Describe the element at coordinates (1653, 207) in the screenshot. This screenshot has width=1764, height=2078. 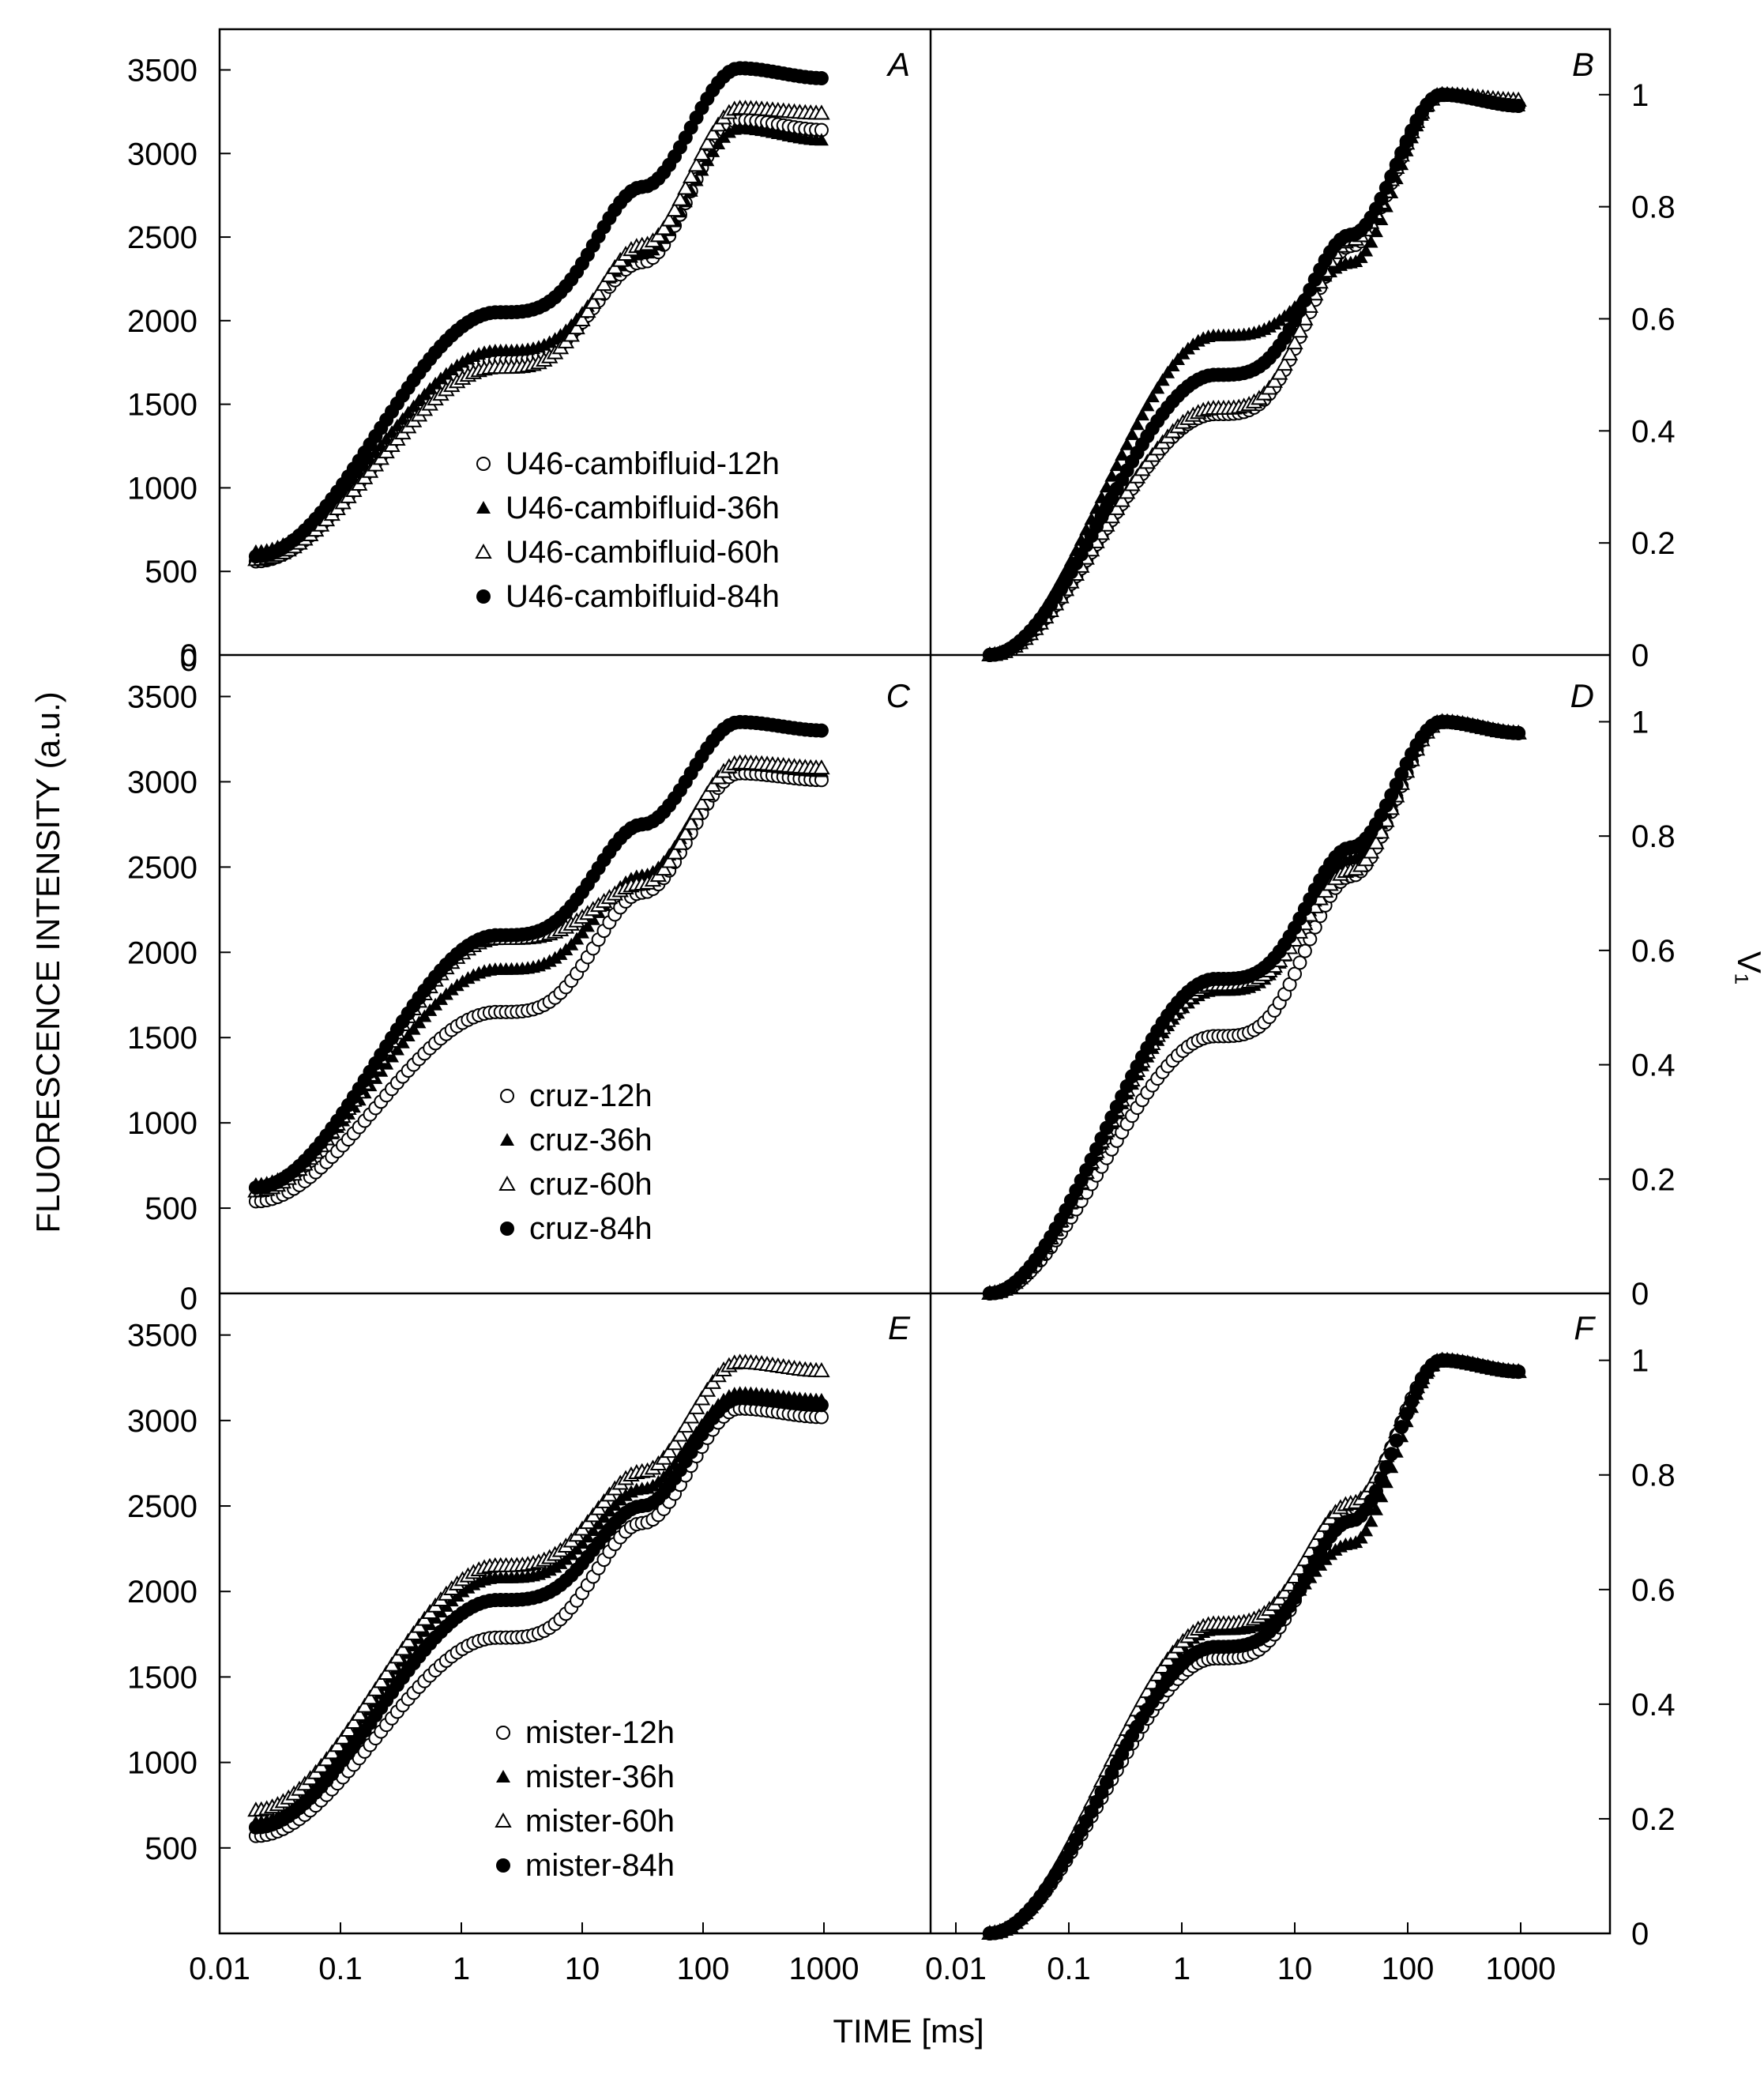
I see `y-tick-label-right: 0.8` at that location.